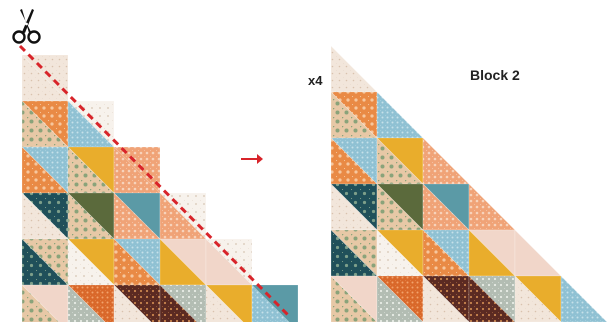 The height and width of the screenshot is (327, 613). I want to click on block-title: Block 2, so click(495, 75).